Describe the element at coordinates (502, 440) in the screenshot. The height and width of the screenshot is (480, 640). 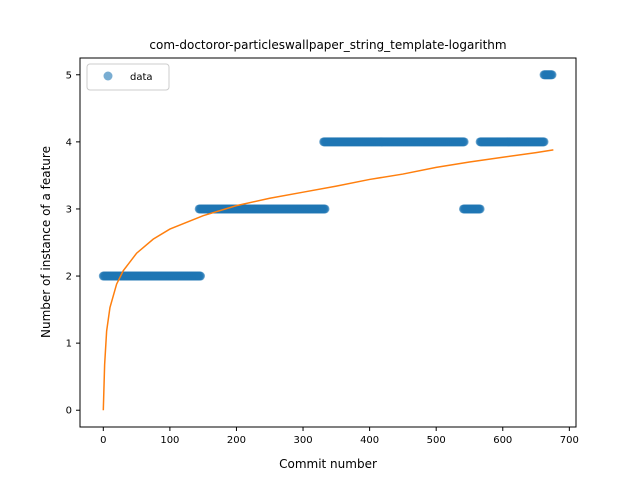
I see `x-tick-label: 600` at that location.